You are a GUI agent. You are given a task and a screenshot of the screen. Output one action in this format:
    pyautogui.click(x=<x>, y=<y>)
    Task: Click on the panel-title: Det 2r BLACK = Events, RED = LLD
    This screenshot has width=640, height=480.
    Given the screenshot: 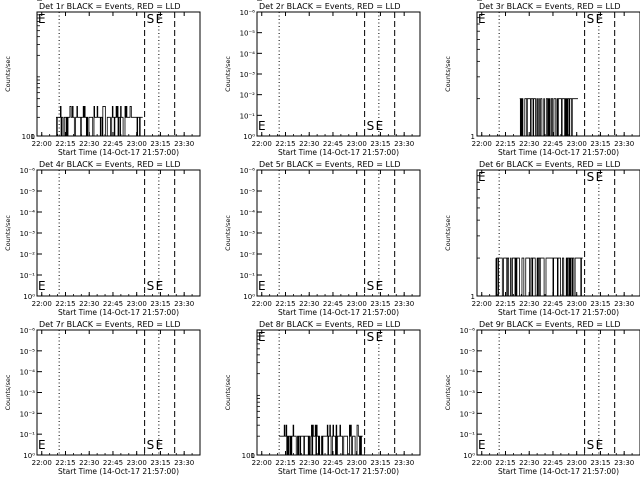 What is the action you would take?
    pyautogui.click(x=330, y=6)
    